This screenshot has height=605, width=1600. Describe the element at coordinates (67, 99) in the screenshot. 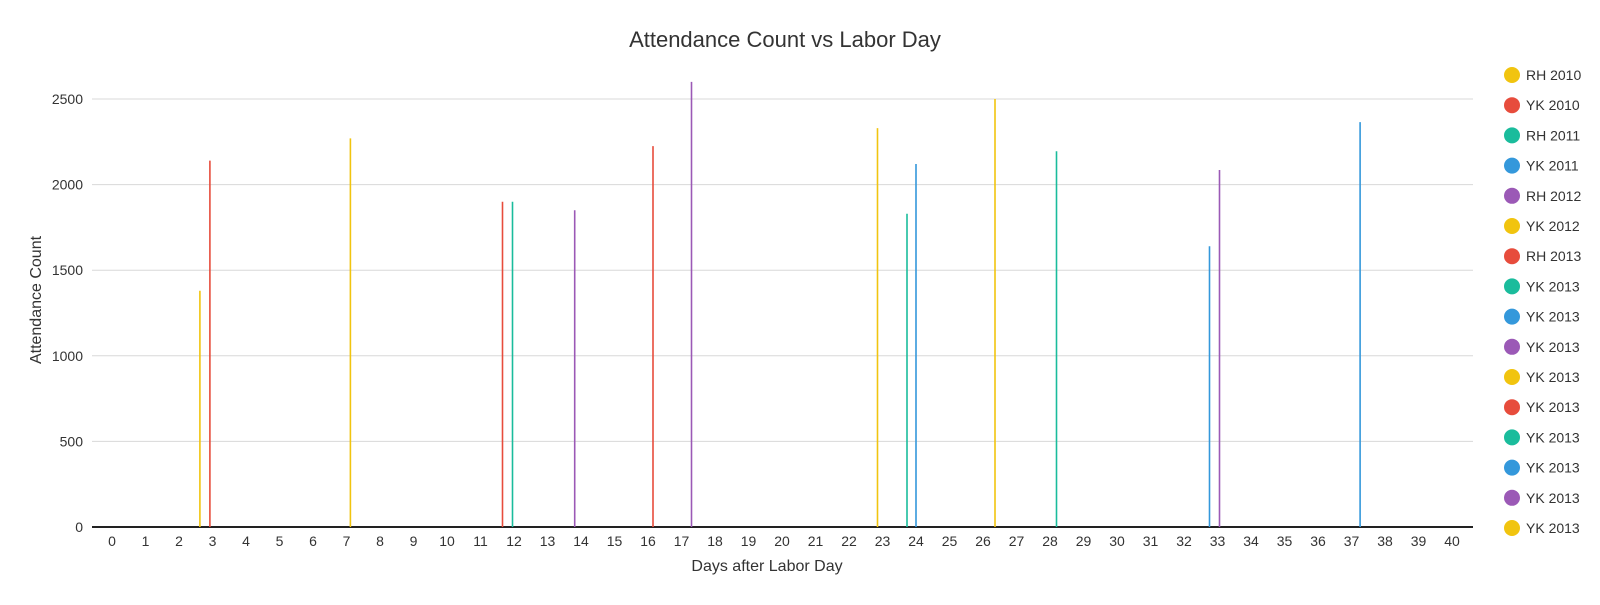

I see `y-tick-label: 2500` at that location.